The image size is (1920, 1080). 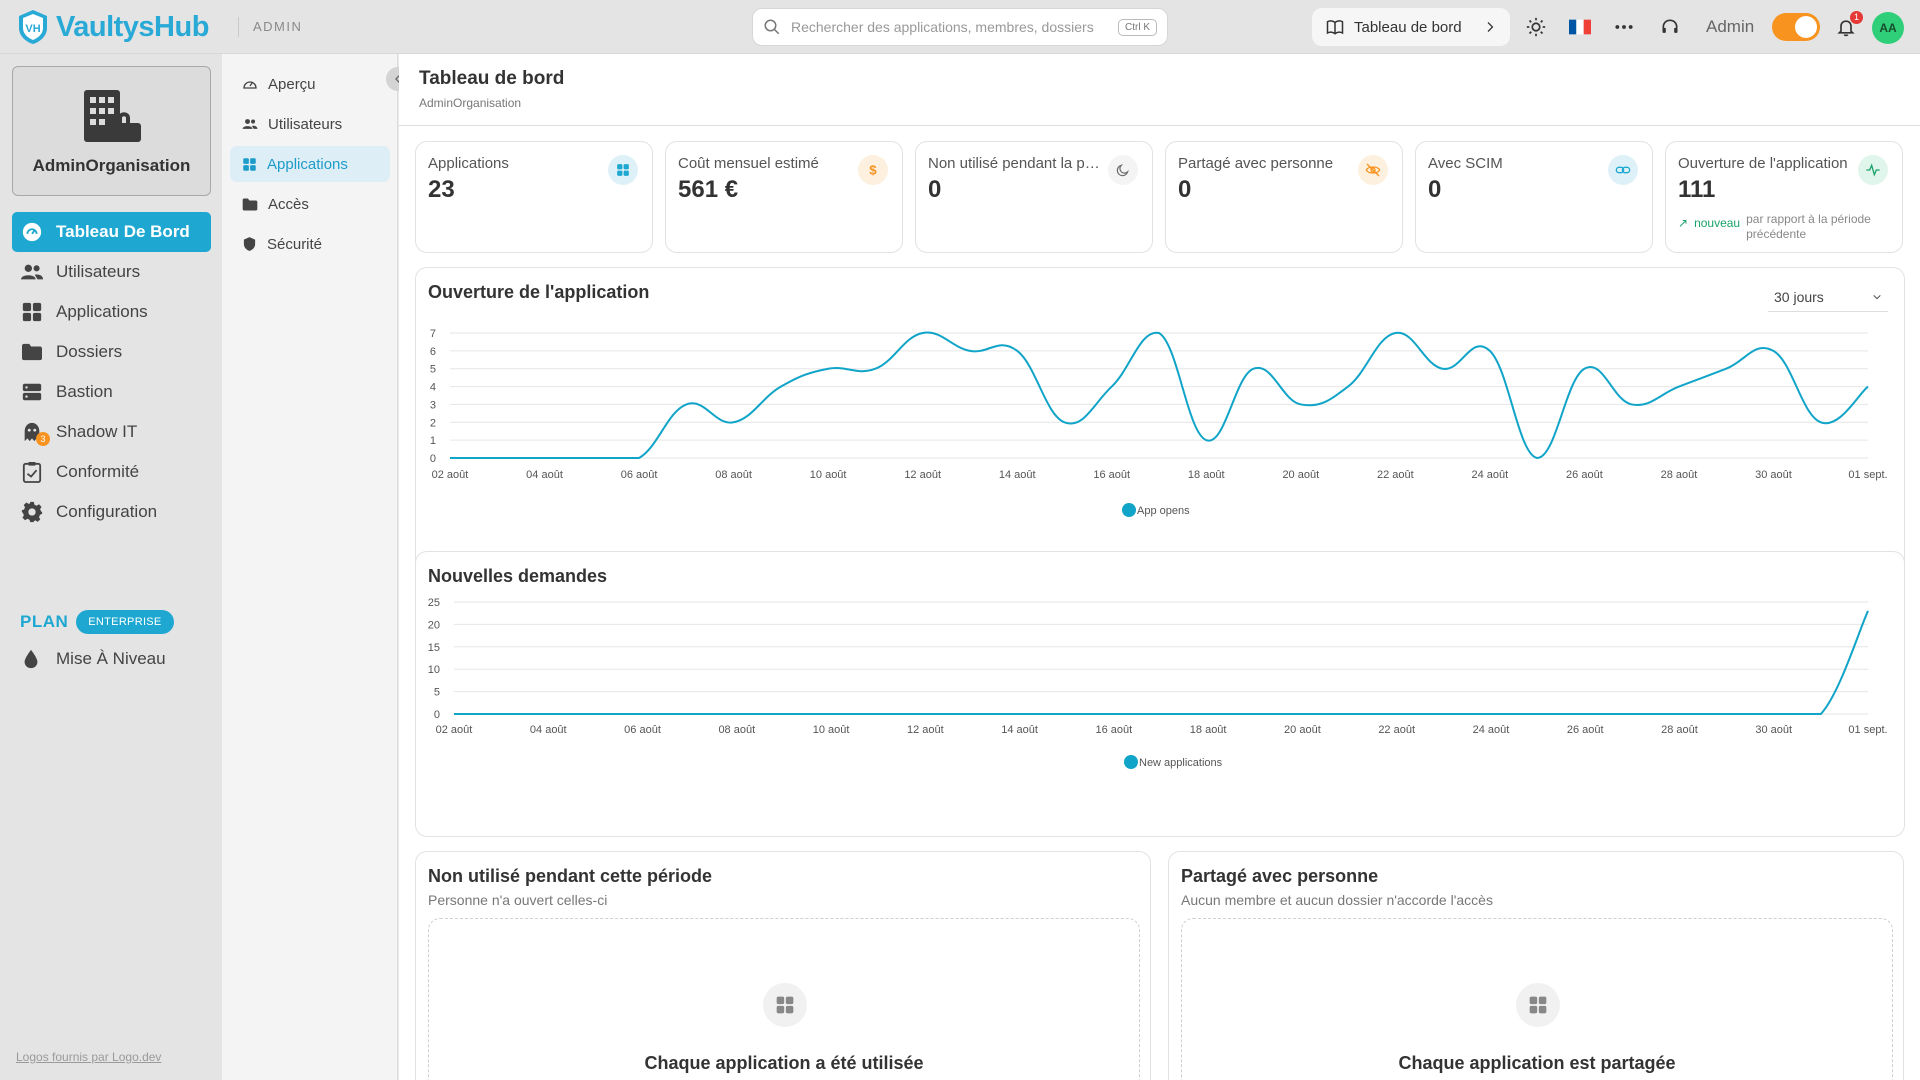 What do you see at coordinates (433, 423) in the screenshot?
I see `y-tick-label: 2` at bounding box center [433, 423].